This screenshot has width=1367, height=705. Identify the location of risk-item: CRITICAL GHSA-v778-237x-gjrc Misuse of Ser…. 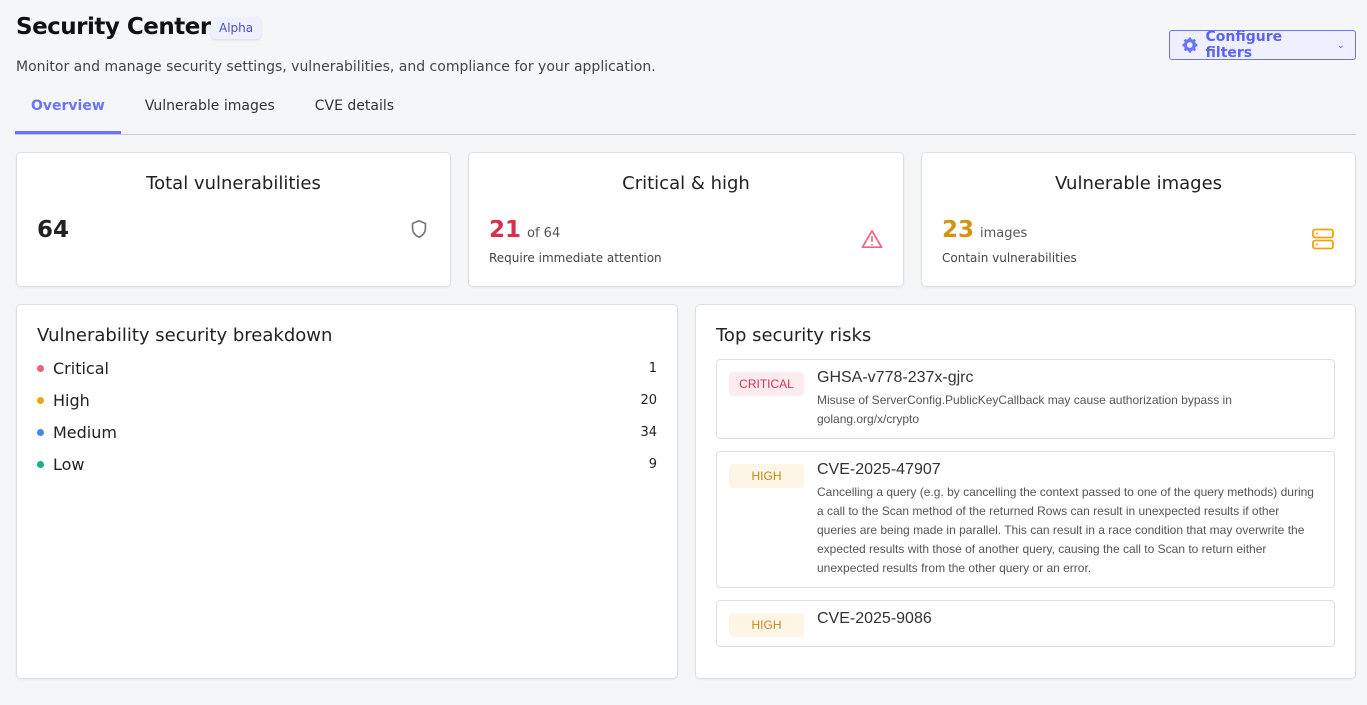
(1025, 399).